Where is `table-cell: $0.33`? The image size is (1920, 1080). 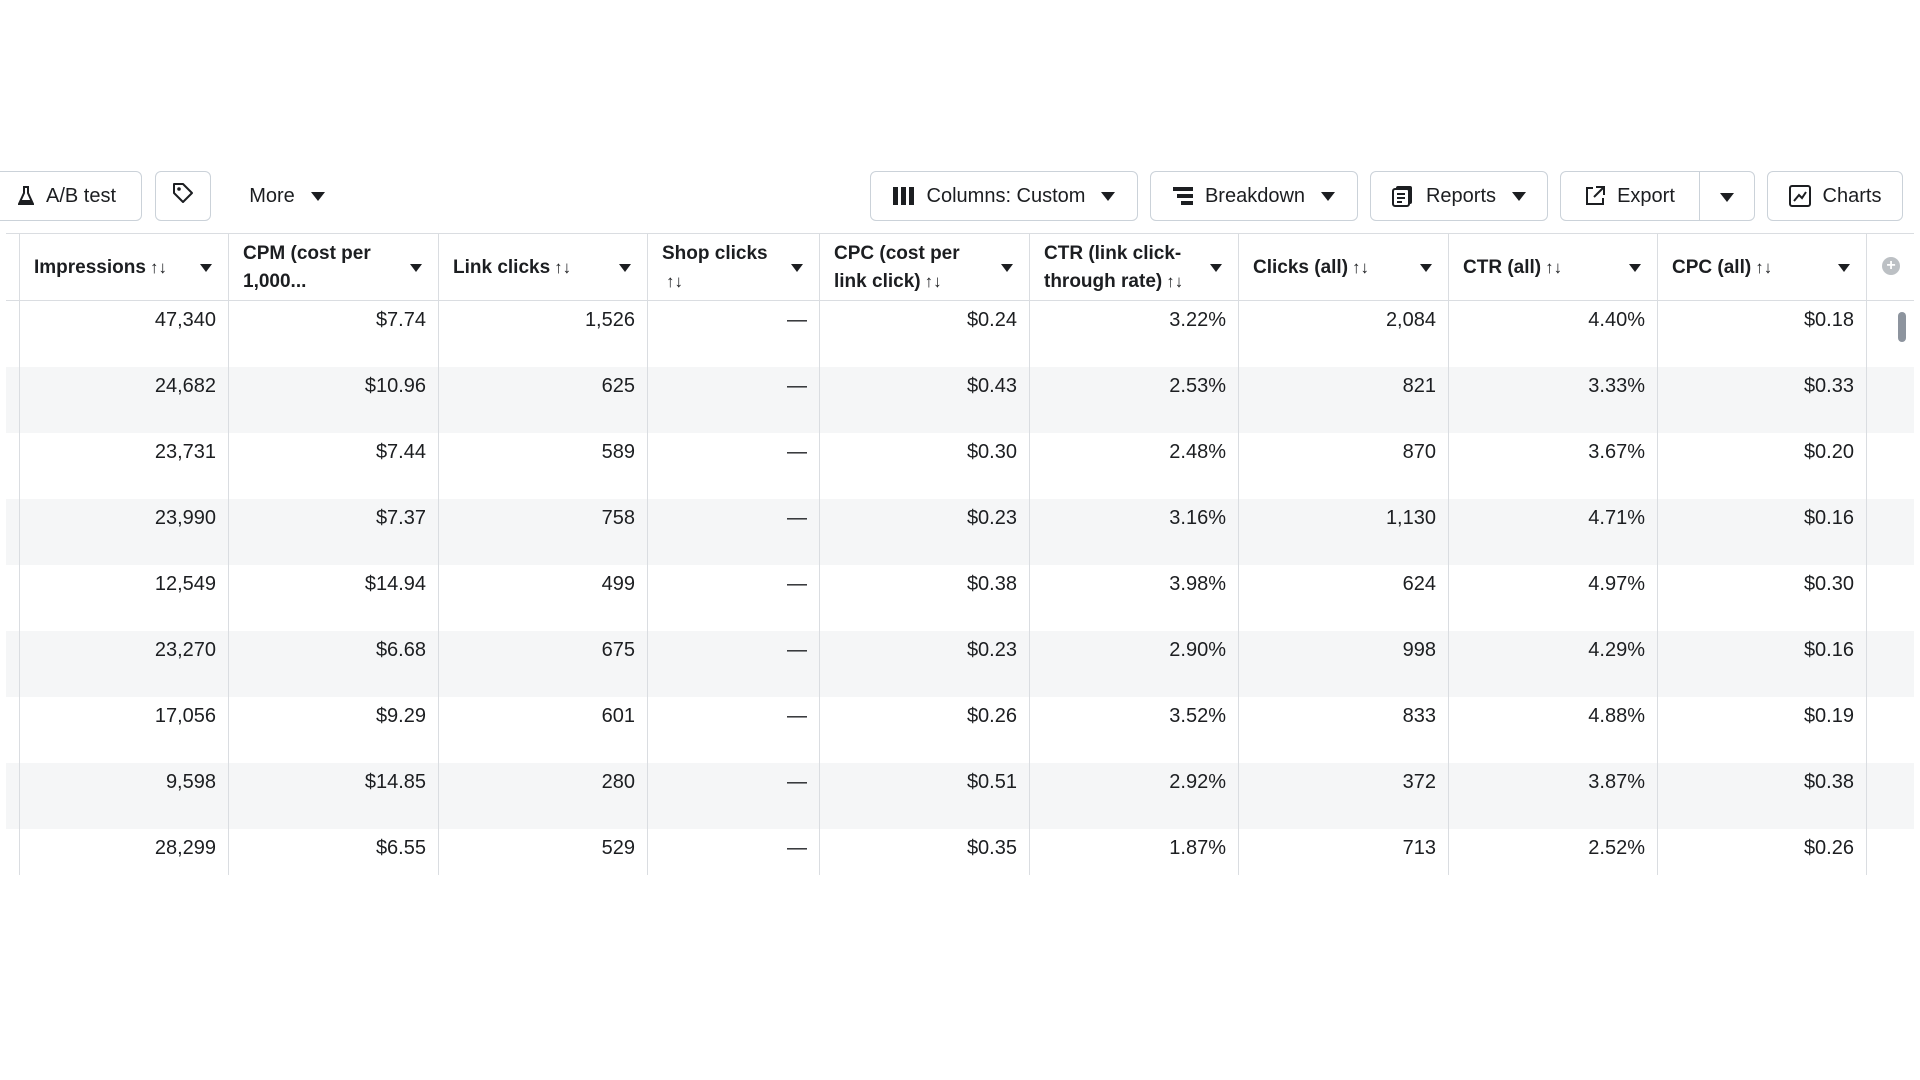 table-cell: $0.33 is located at coordinates (1761, 400).